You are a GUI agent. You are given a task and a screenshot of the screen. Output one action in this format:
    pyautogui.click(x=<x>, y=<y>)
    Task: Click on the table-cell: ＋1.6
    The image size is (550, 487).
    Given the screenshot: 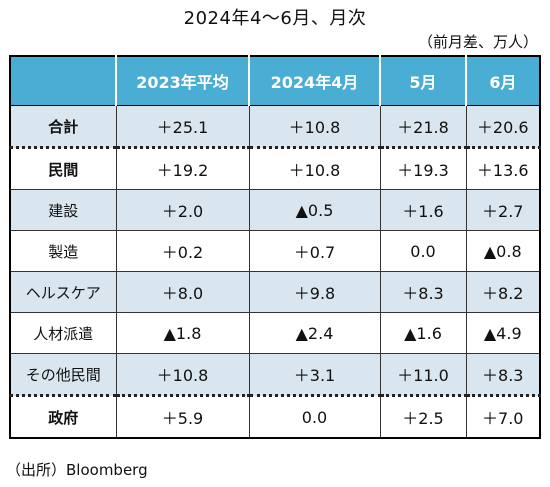 What is the action you would take?
    pyautogui.click(x=422, y=210)
    